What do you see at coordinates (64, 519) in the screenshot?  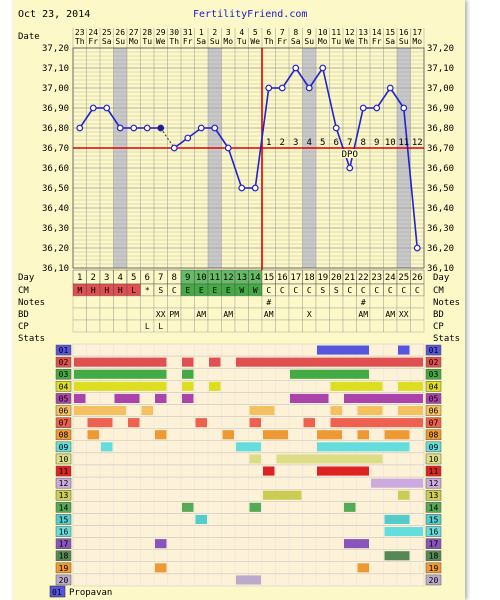 I see `stats-label-left: 15` at bounding box center [64, 519].